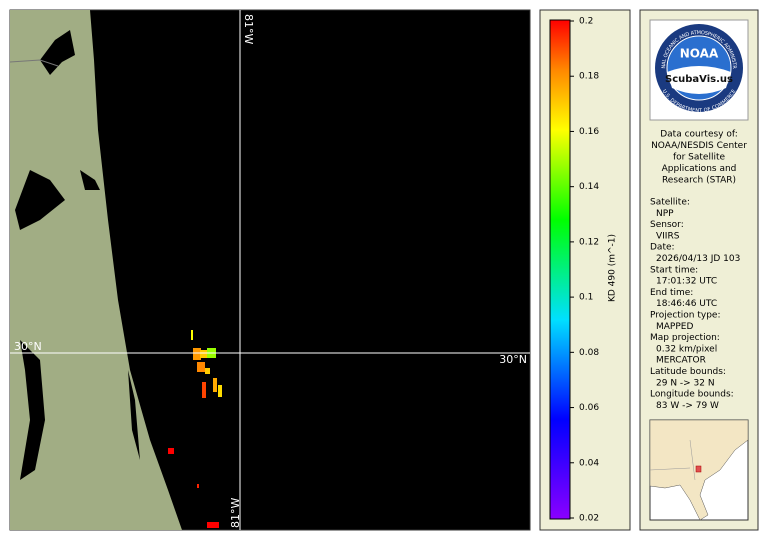  I want to click on tick-label: 0.06, so click(589, 408).